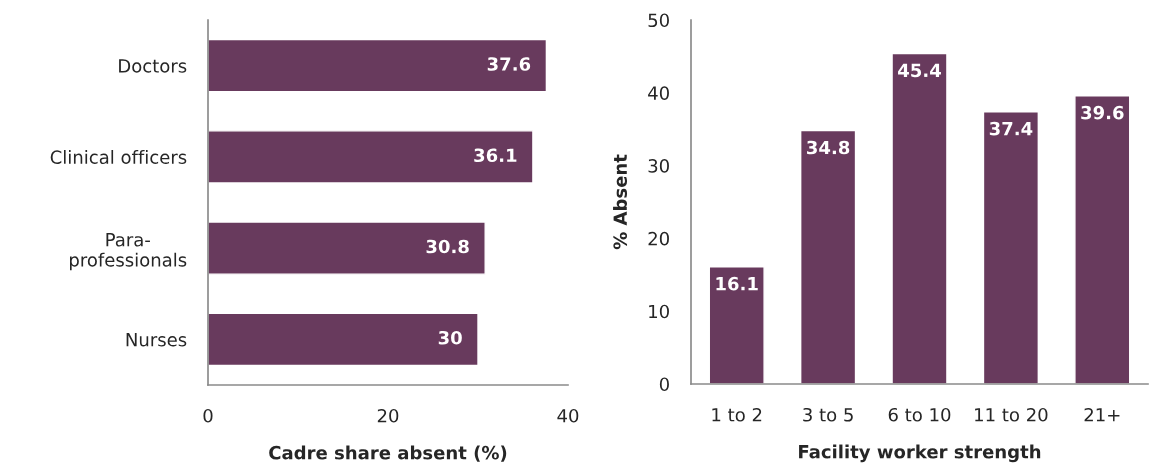  What do you see at coordinates (1011, 128) in the screenshot?
I see `data-label: 37.4` at bounding box center [1011, 128].